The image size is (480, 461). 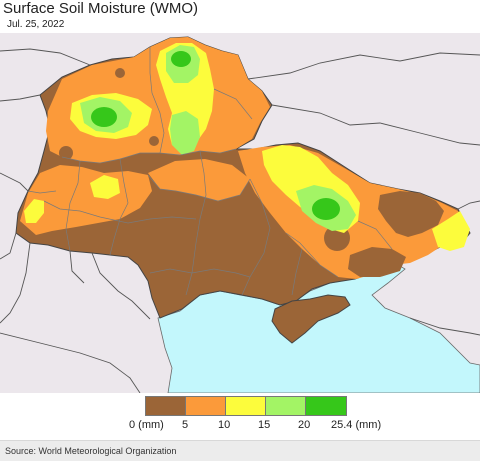 I want to click on moisture-zone-lightgreen-chernihiv, so click(x=185, y=133).